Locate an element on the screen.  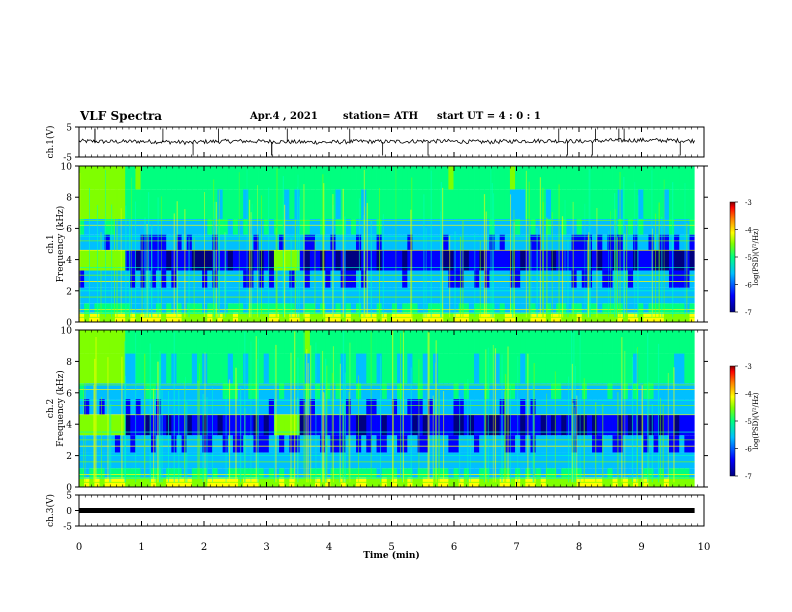
y-axis-label: Frequency (kHz) is located at coordinates (60, 408).